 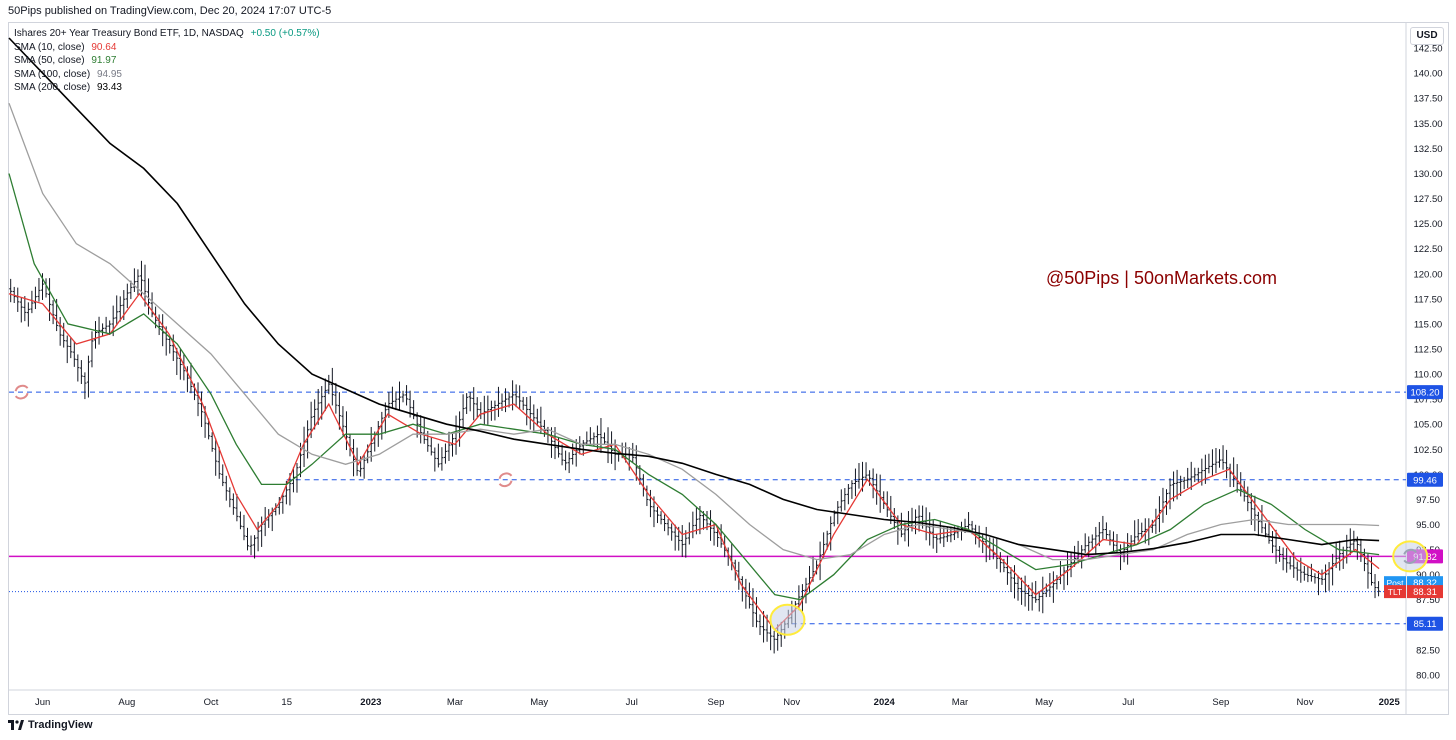 I want to click on y-tick-label: 140.00, so click(x=1427, y=74).